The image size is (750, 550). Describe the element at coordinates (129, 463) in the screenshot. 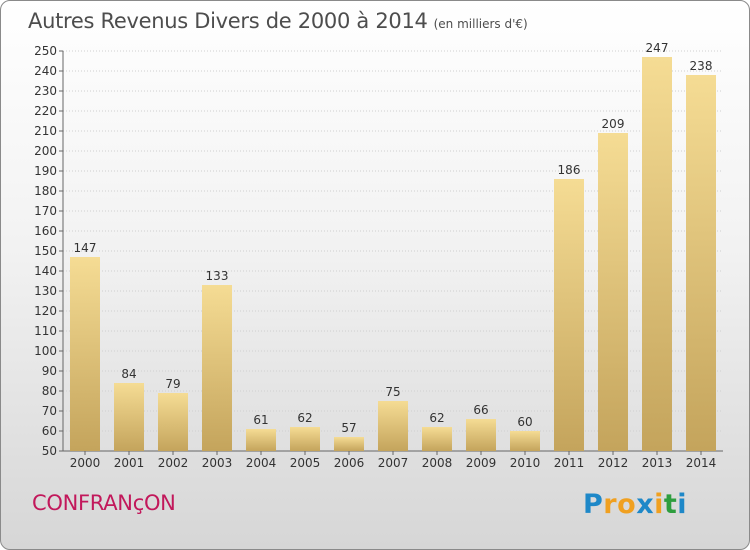

I see `x-tick-label: 2001` at that location.